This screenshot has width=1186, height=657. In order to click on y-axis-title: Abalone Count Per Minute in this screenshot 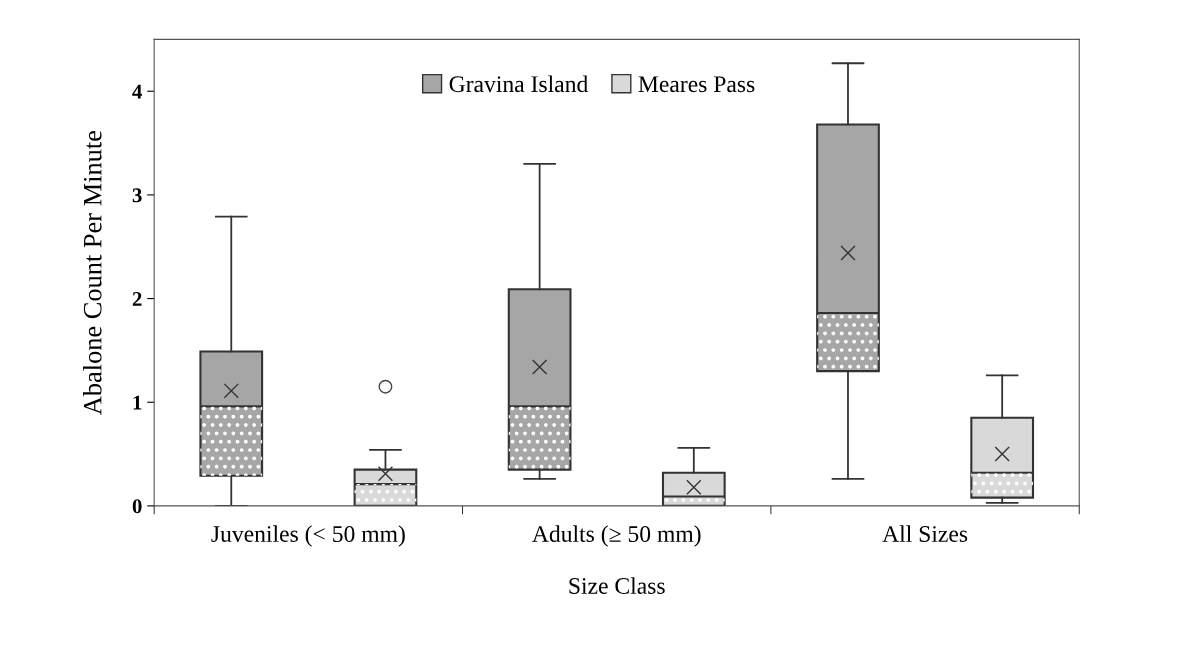, I will do `click(92, 273)`.